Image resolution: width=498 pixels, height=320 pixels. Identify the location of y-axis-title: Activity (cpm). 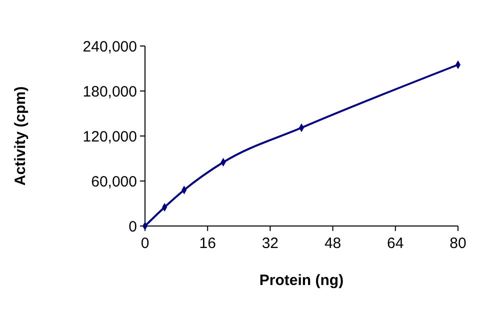
(20, 136).